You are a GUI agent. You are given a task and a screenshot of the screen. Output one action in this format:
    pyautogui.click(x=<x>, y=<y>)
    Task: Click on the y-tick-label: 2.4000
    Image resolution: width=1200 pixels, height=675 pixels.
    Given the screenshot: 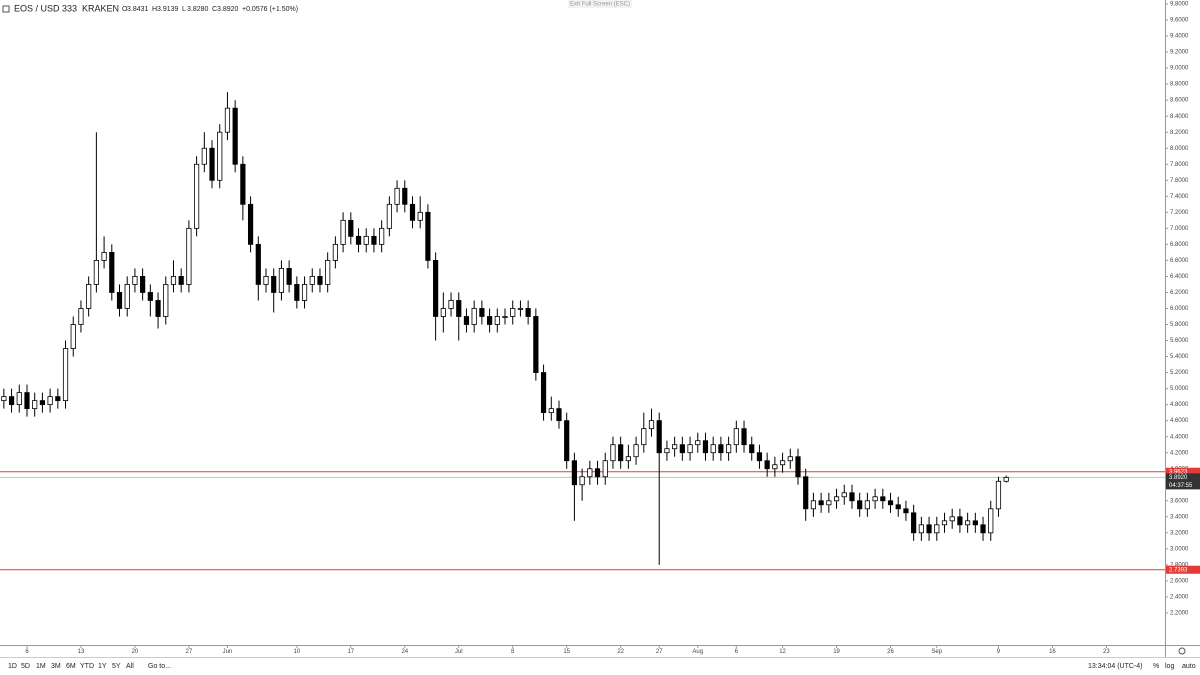 What is the action you would take?
    pyautogui.click(x=1179, y=598)
    